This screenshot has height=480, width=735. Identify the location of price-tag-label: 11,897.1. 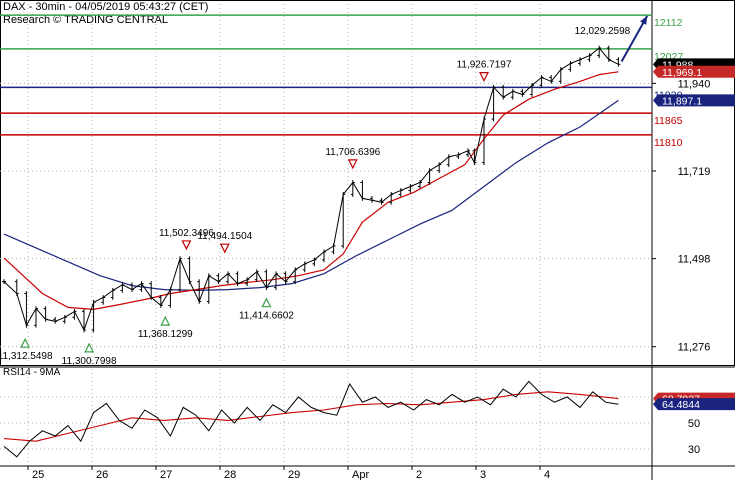
(682, 101).